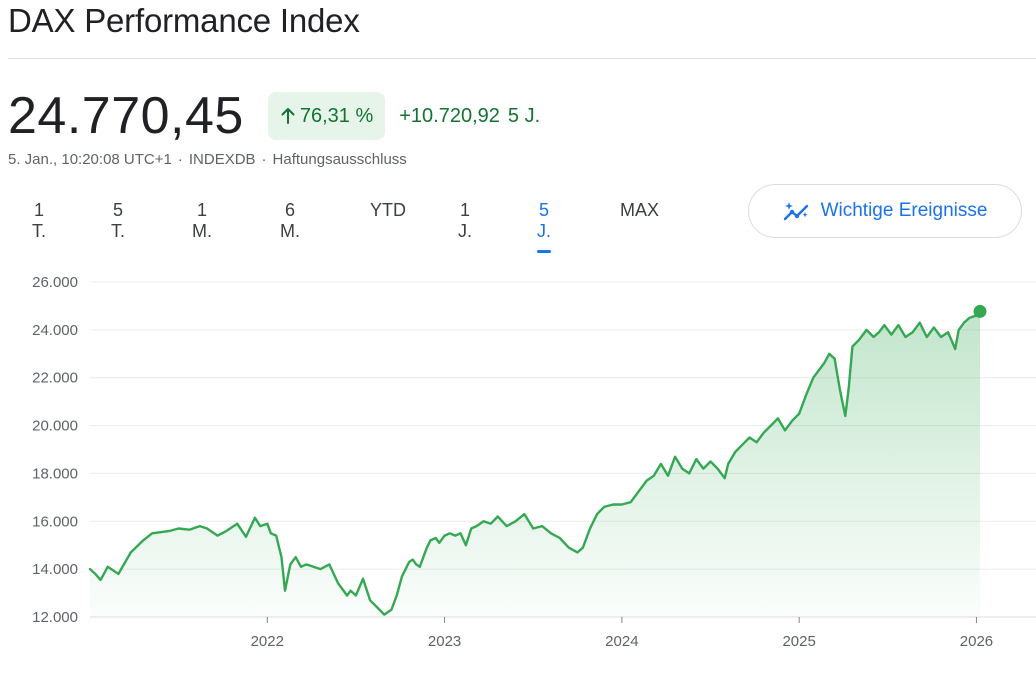  What do you see at coordinates (184, 20) in the screenshot?
I see `page-title: DAX Performance Index` at bounding box center [184, 20].